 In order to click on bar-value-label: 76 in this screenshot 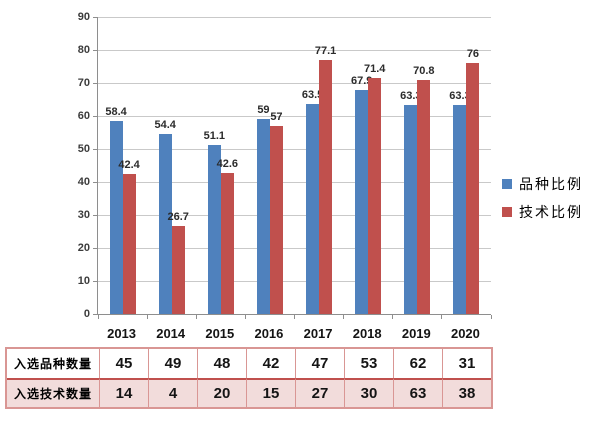, I will do `click(473, 54)`.